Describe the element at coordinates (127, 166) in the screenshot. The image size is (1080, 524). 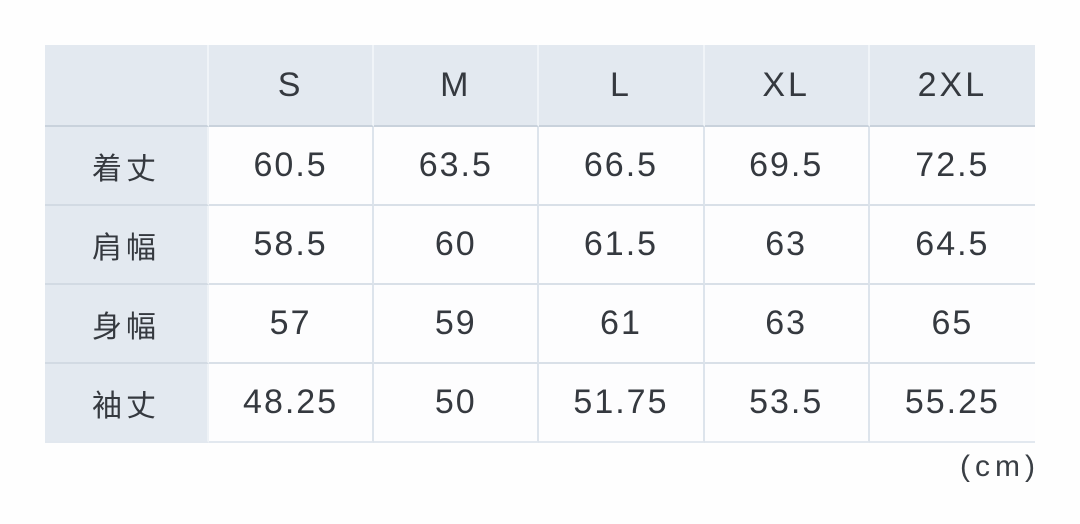
I see `row-label-body-length: 着丈` at that location.